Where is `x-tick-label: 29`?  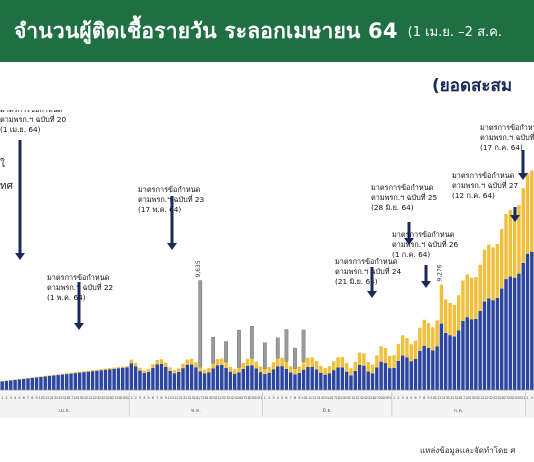
x-tick-label: 29 is located at coordinates (252, 397).